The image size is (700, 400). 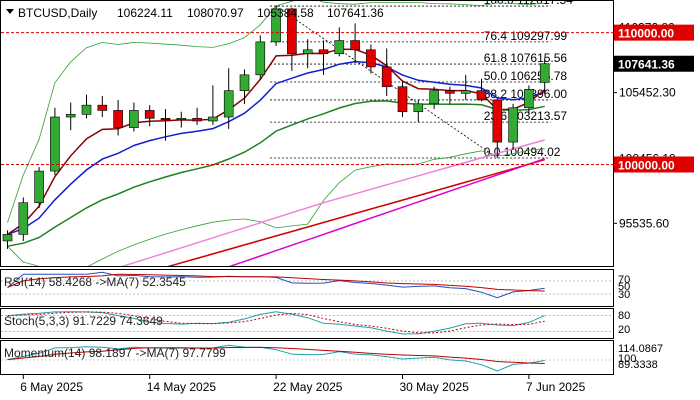 What do you see at coordinates (526, 116) in the screenshot?
I see `fib-label-23.6: 23.6 103213.57` at bounding box center [526, 116].